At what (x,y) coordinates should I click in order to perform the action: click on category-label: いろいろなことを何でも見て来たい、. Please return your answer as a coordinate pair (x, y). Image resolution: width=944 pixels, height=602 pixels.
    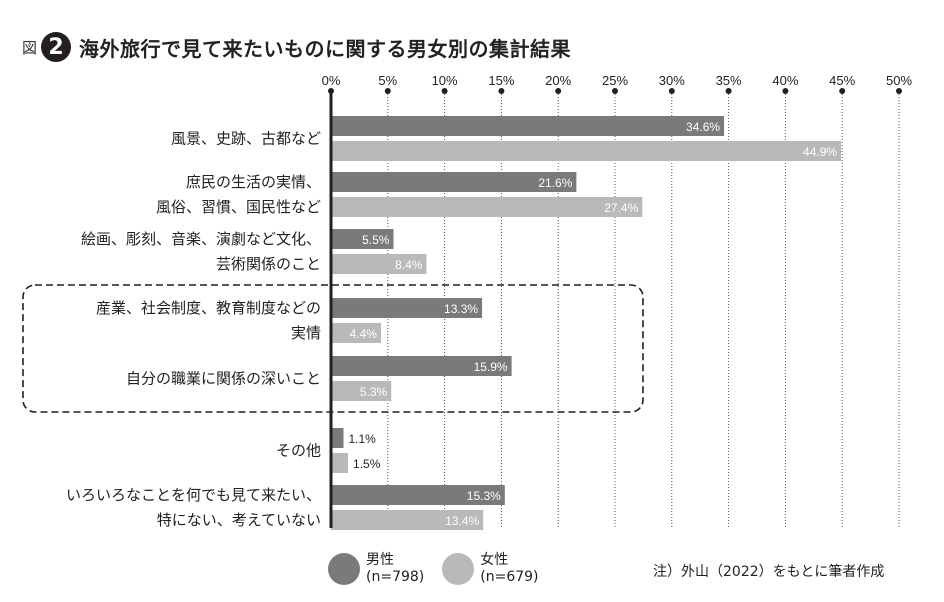
    Looking at the image, I should click on (193, 495).